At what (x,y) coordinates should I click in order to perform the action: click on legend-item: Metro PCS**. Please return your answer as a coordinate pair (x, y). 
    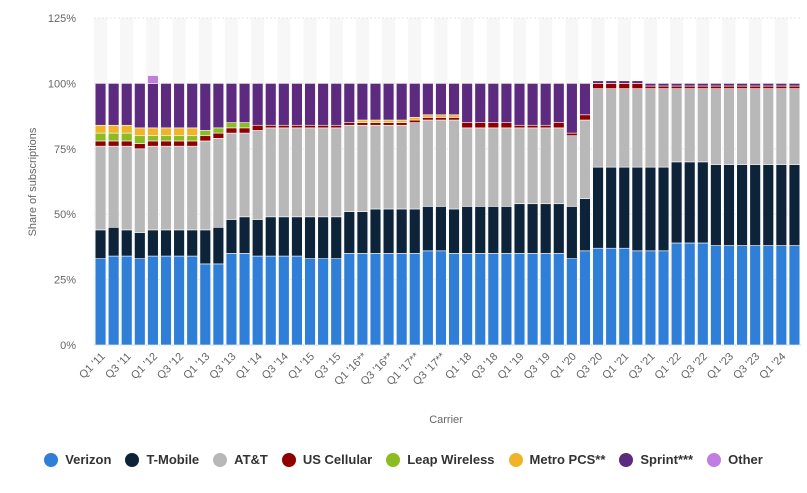
    Looking at the image, I should click on (556, 459).